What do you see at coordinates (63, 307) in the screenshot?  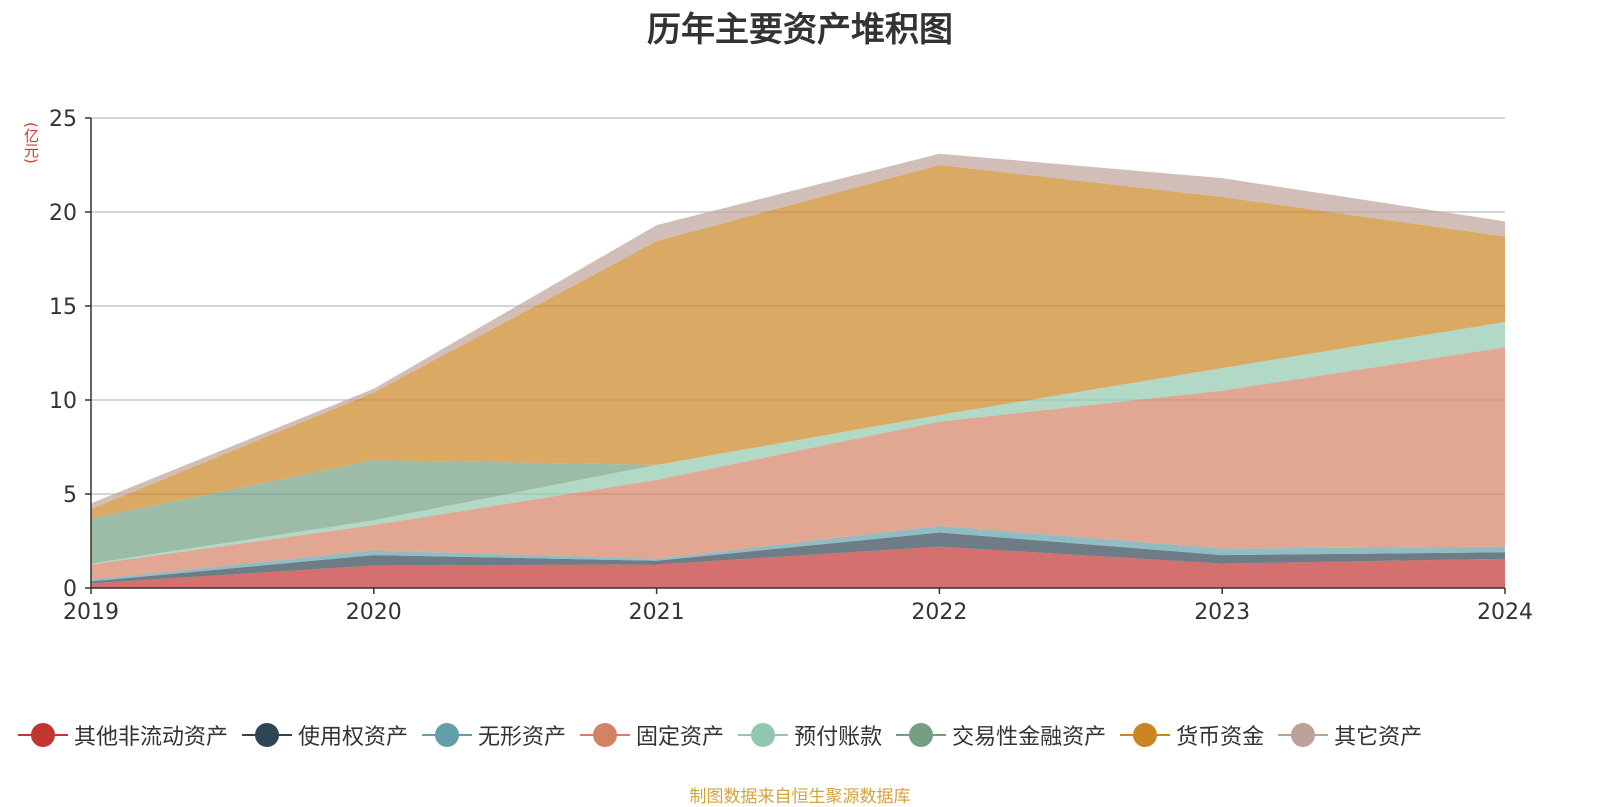 I see `y-tick-label: 15` at bounding box center [63, 307].